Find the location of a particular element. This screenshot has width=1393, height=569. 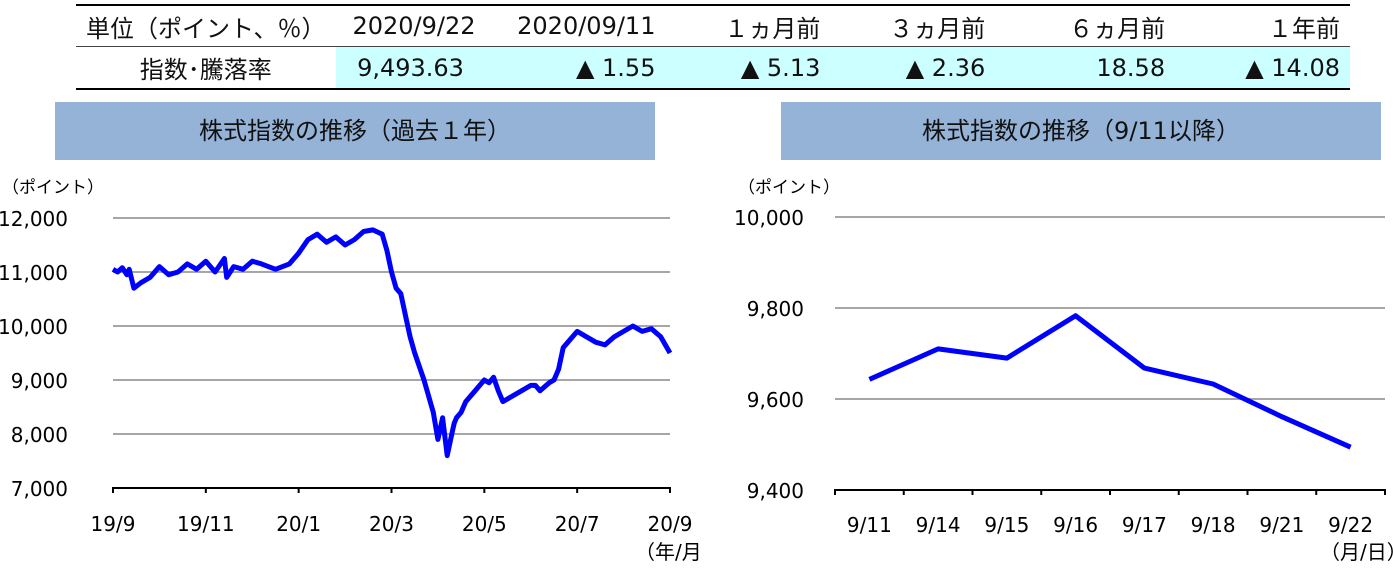

three-month-header: ３ヵ月前 is located at coordinates (913, 25).